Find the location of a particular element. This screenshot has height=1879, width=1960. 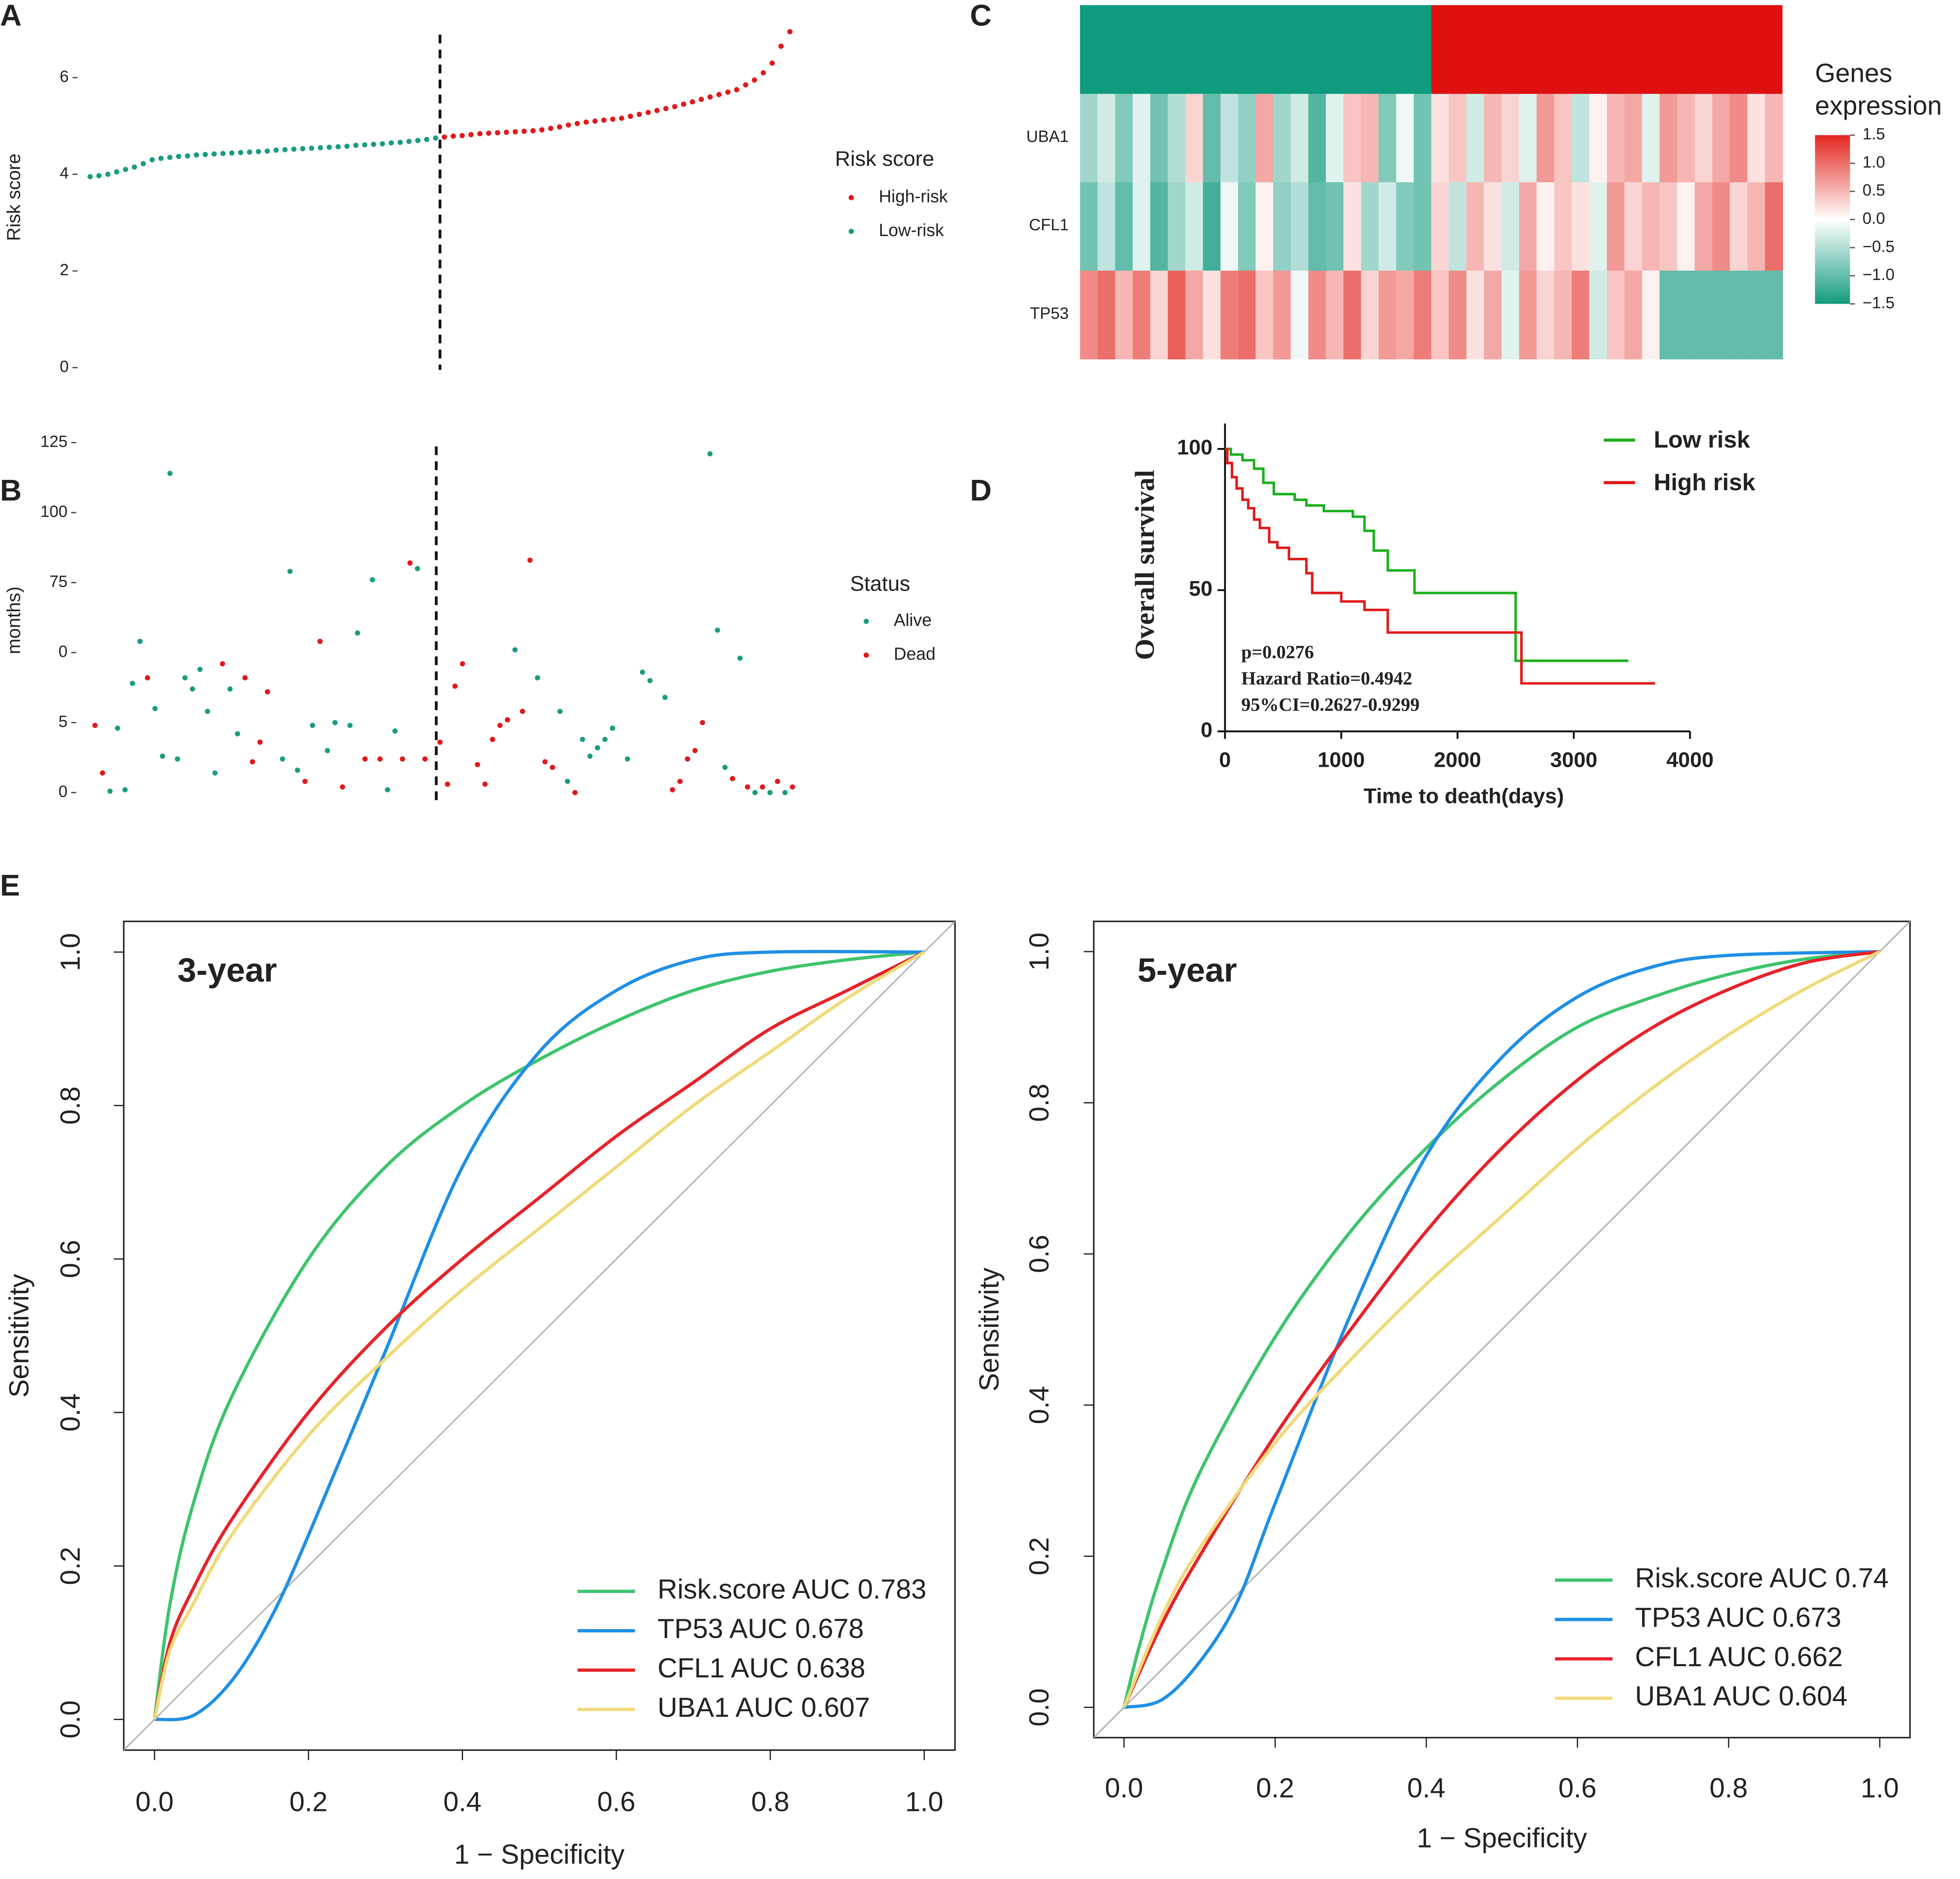

y-tick-label: 2 is located at coordinates (64, 270).